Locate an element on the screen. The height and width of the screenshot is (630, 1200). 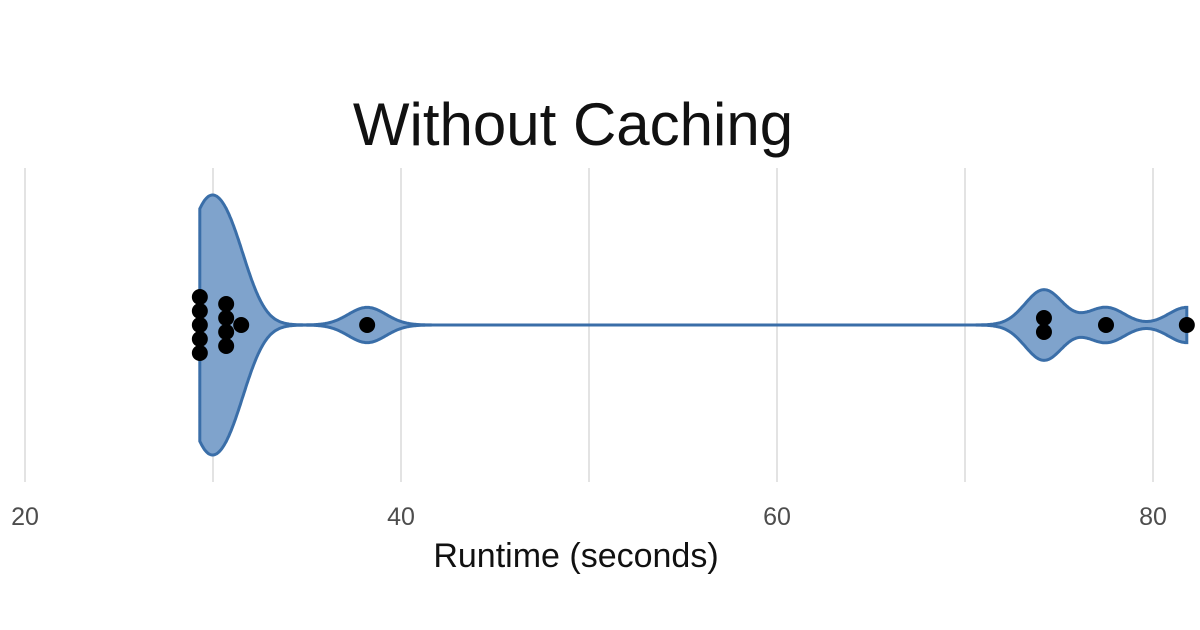
x-tick-label: 20 is located at coordinates (25, 517).